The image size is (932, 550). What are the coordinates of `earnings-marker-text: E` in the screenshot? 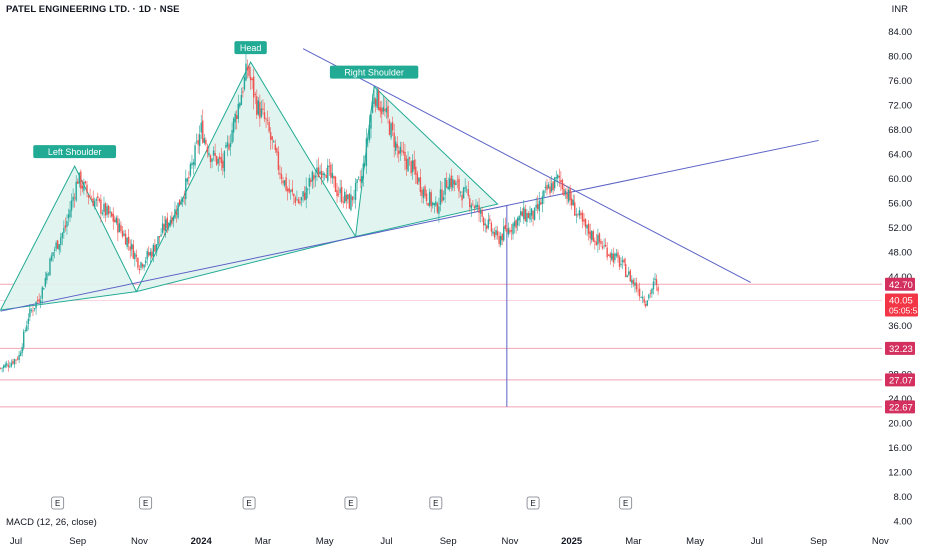 It's located at (532, 503).